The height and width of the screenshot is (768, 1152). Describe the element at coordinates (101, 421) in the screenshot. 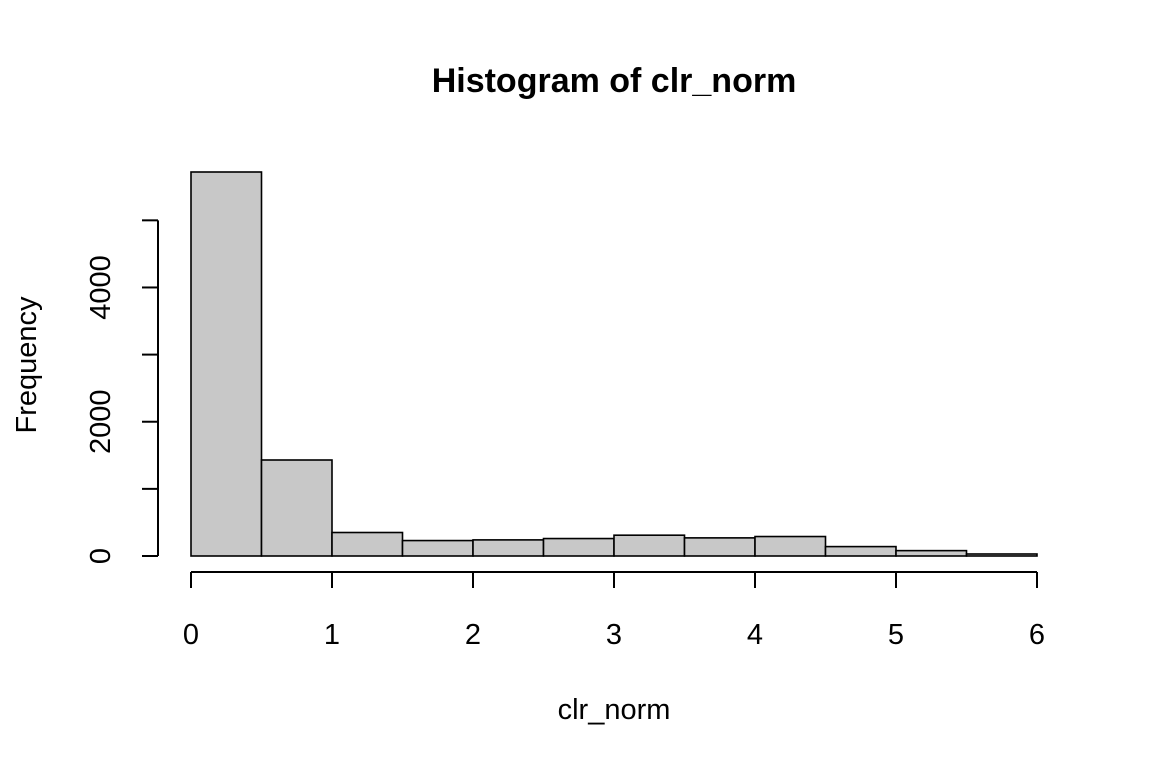

I see `y-tick-label-2: 2000` at that location.